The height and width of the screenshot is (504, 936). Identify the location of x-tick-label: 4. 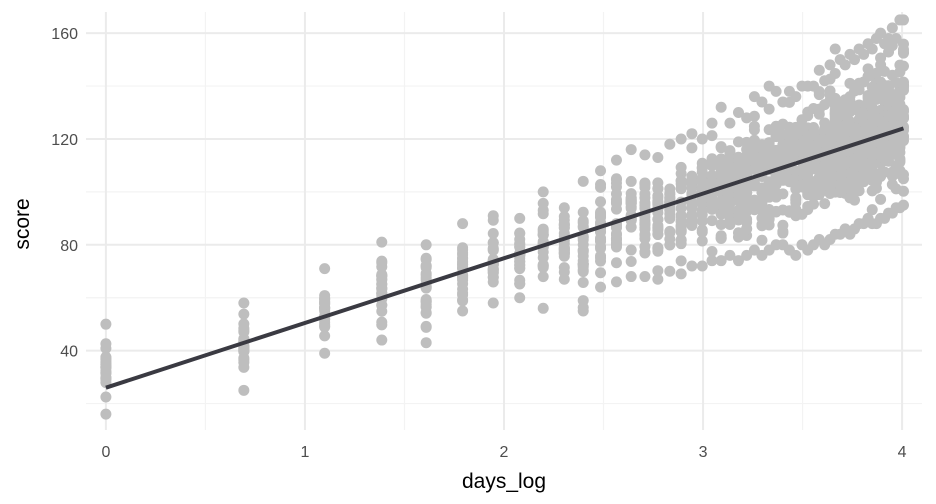
(902, 452).